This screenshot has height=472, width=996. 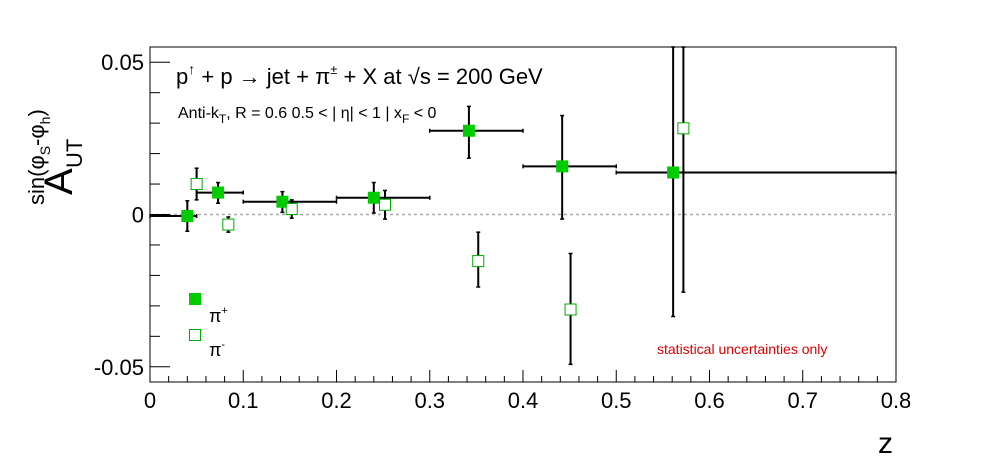 I want to click on x-tick-label: 0.6, so click(x=709, y=400).